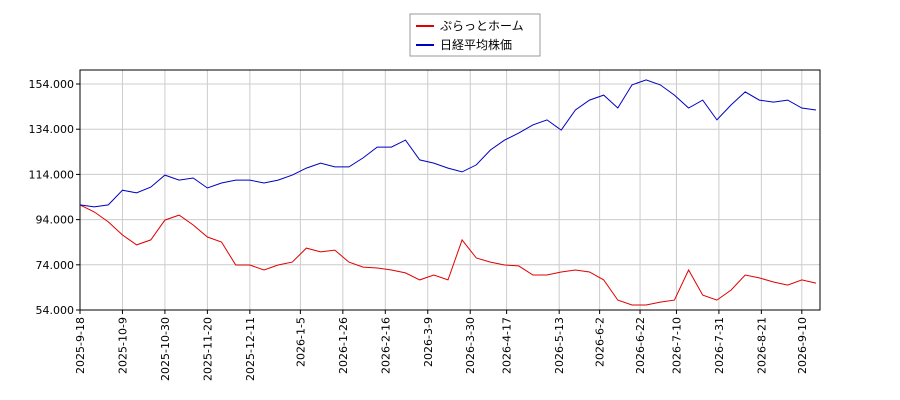 Image resolution: width=900 pixels, height=400 pixels. What do you see at coordinates (52, 174) in the screenshot?
I see `y-tick-label: 114.000` at bounding box center [52, 174].